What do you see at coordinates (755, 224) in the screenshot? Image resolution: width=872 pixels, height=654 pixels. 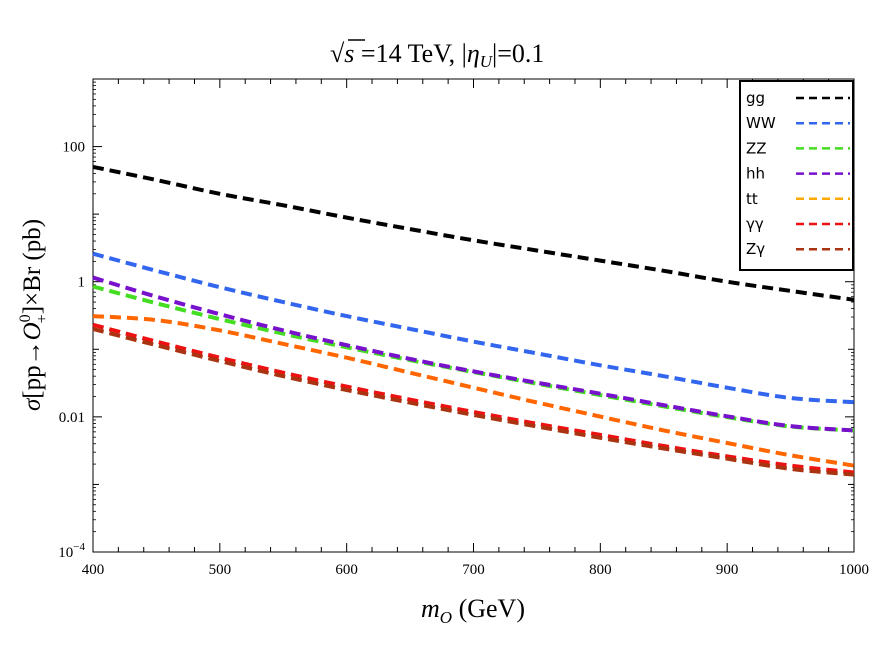 I see `legend-label: γγ` at bounding box center [755, 224].